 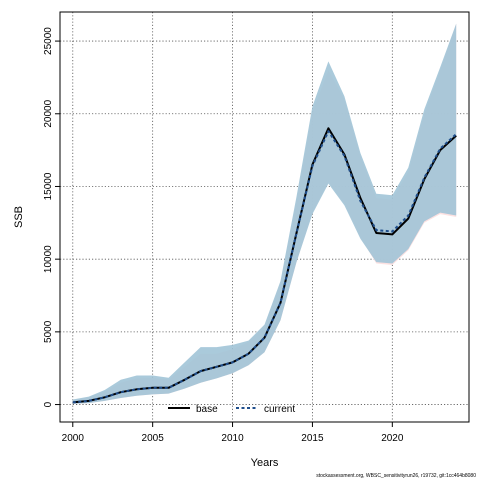 What do you see at coordinates (48, 259) in the screenshot?
I see `y-tick-label-10000: 10000` at bounding box center [48, 259].